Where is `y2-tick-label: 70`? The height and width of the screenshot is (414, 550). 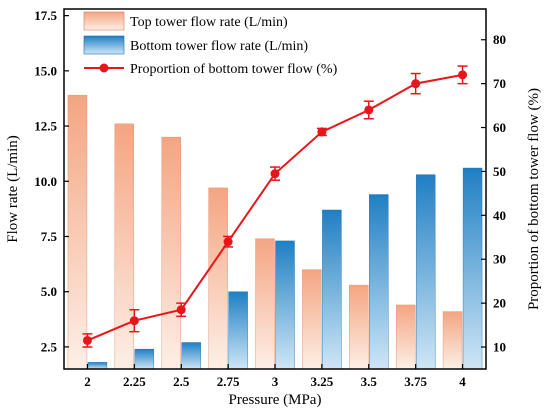
y2-tick-label: 70 is located at coordinates (499, 83).